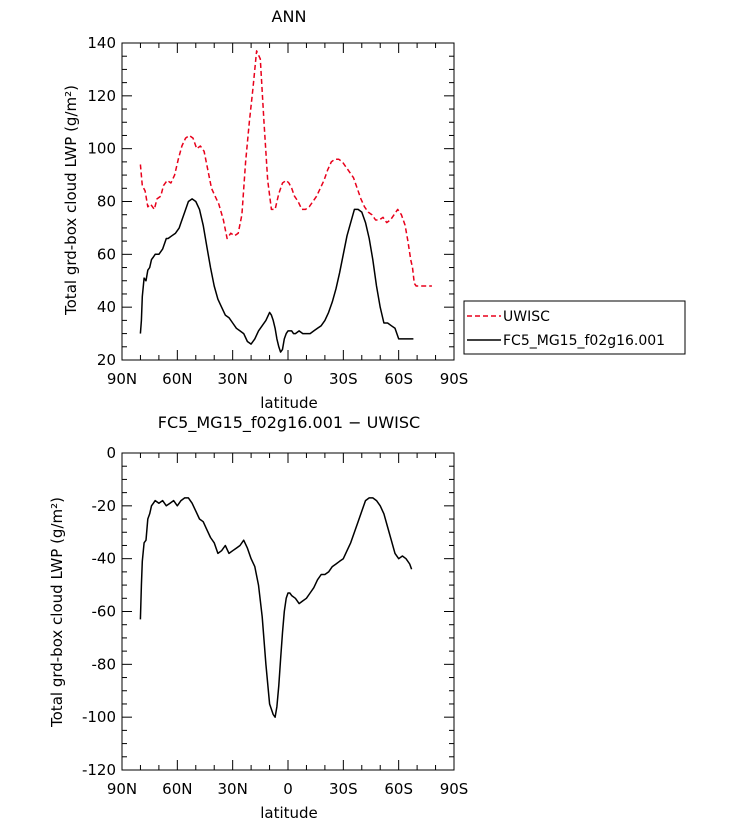  What do you see at coordinates (106, 360) in the screenshot?
I see `y-tick-label: 20` at bounding box center [106, 360].